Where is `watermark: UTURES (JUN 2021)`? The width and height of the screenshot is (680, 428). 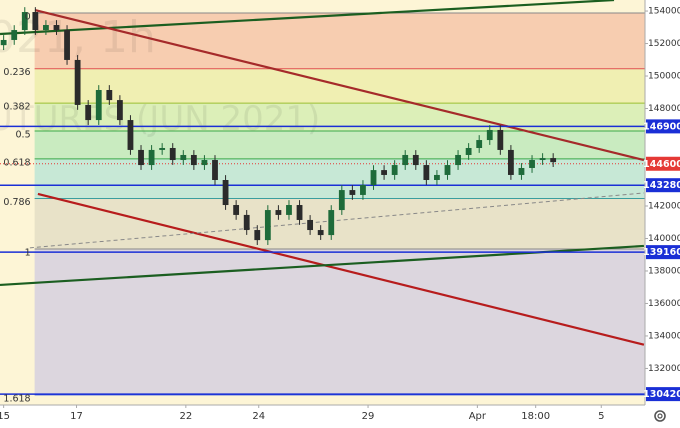
watermark: UTURES (JUN 2021) is located at coordinates (160, 119).